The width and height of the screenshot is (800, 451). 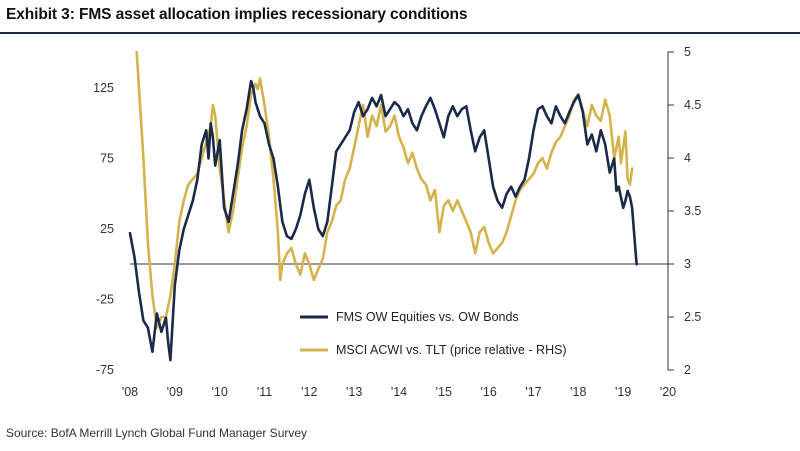 I want to click on right-y-axis-ticks: 5 4.5 4 3.5 3 2.5 2, so click(x=684, y=211).